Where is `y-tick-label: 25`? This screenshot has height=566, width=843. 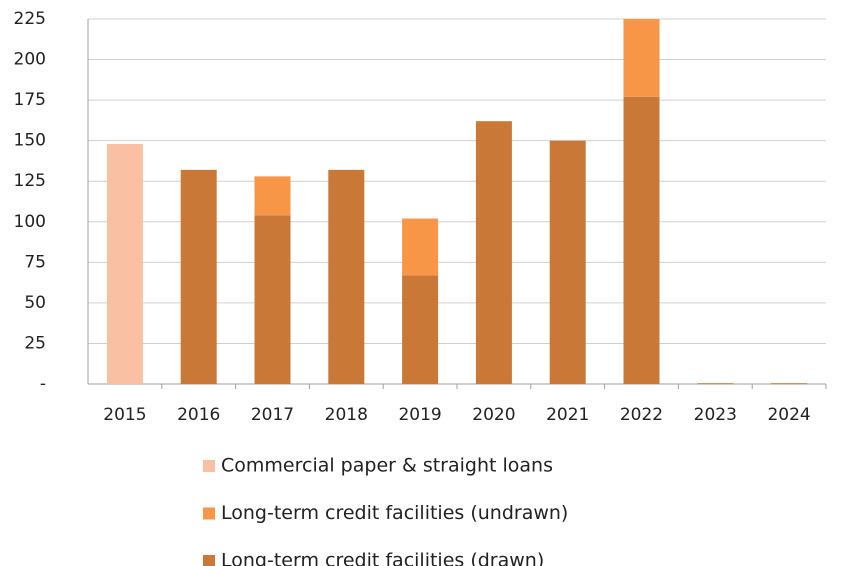 y-tick-label: 25 is located at coordinates (35, 343).